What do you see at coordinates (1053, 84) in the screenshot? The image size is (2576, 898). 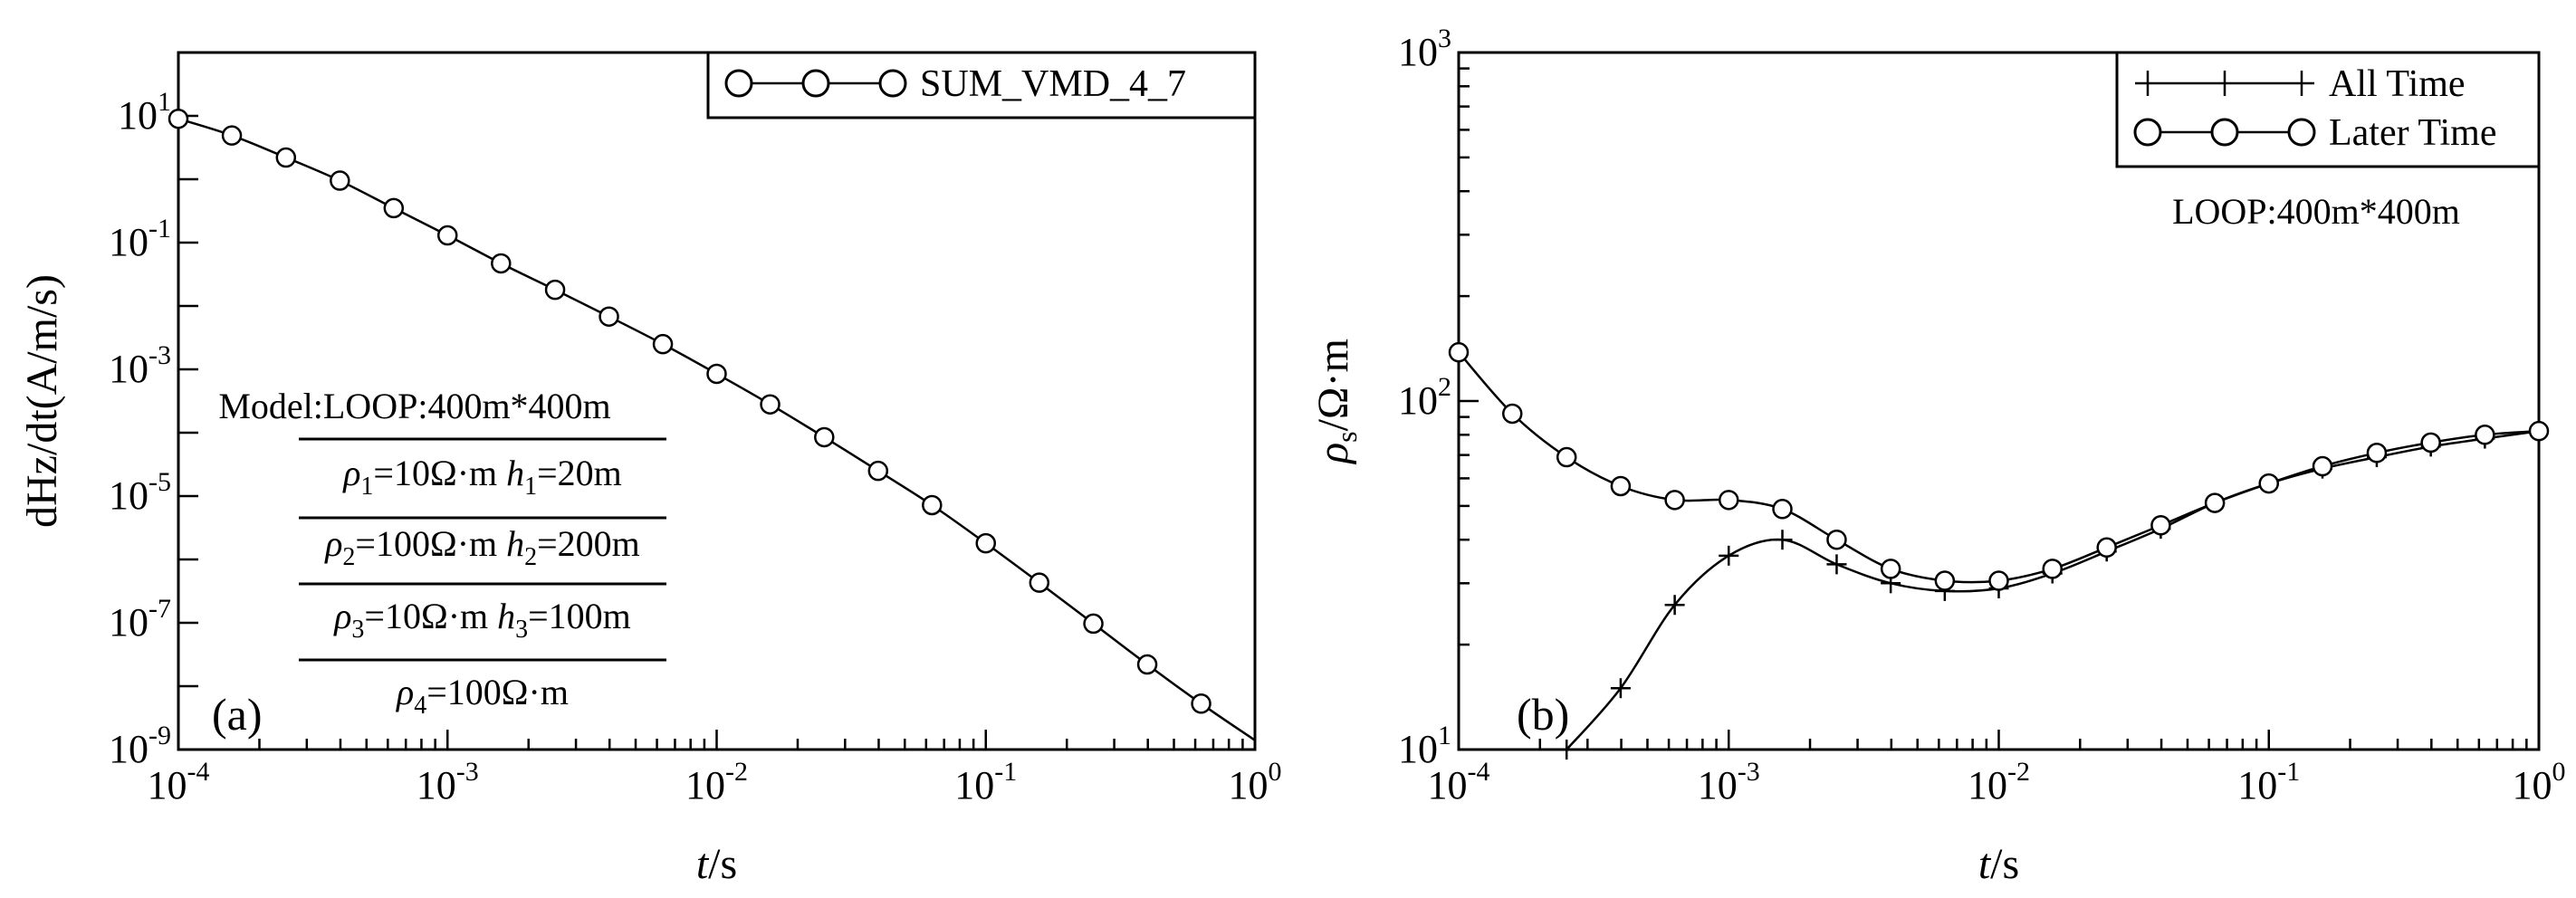 I see `legend-label: SUM_VMD_4_7` at bounding box center [1053, 84].